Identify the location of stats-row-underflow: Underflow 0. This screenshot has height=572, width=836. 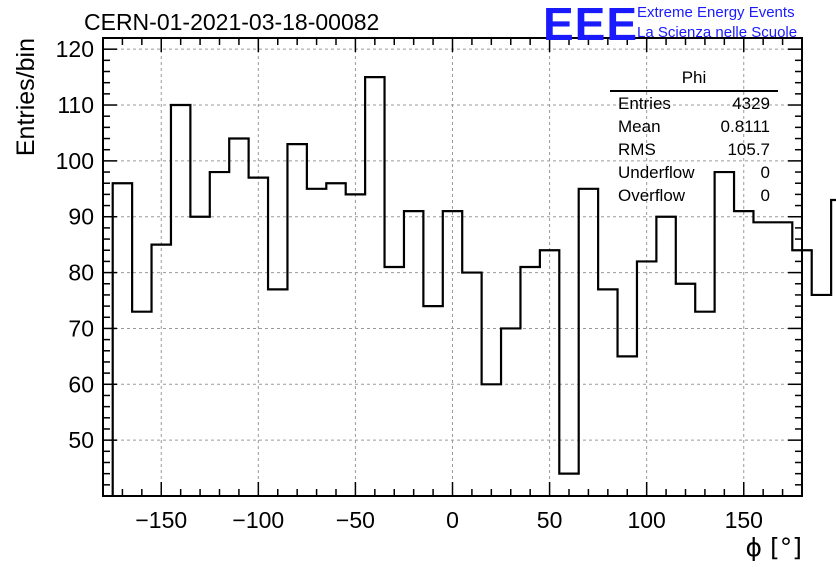
(693, 172).